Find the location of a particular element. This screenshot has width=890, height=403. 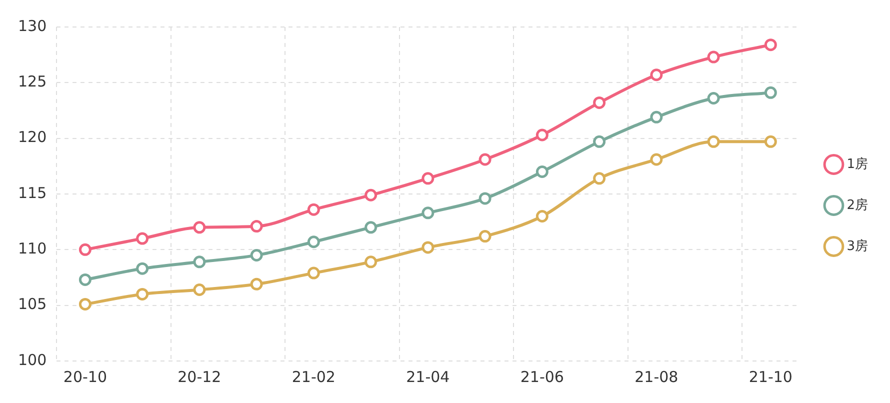

legend-label: 1房 is located at coordinates (857, 164).